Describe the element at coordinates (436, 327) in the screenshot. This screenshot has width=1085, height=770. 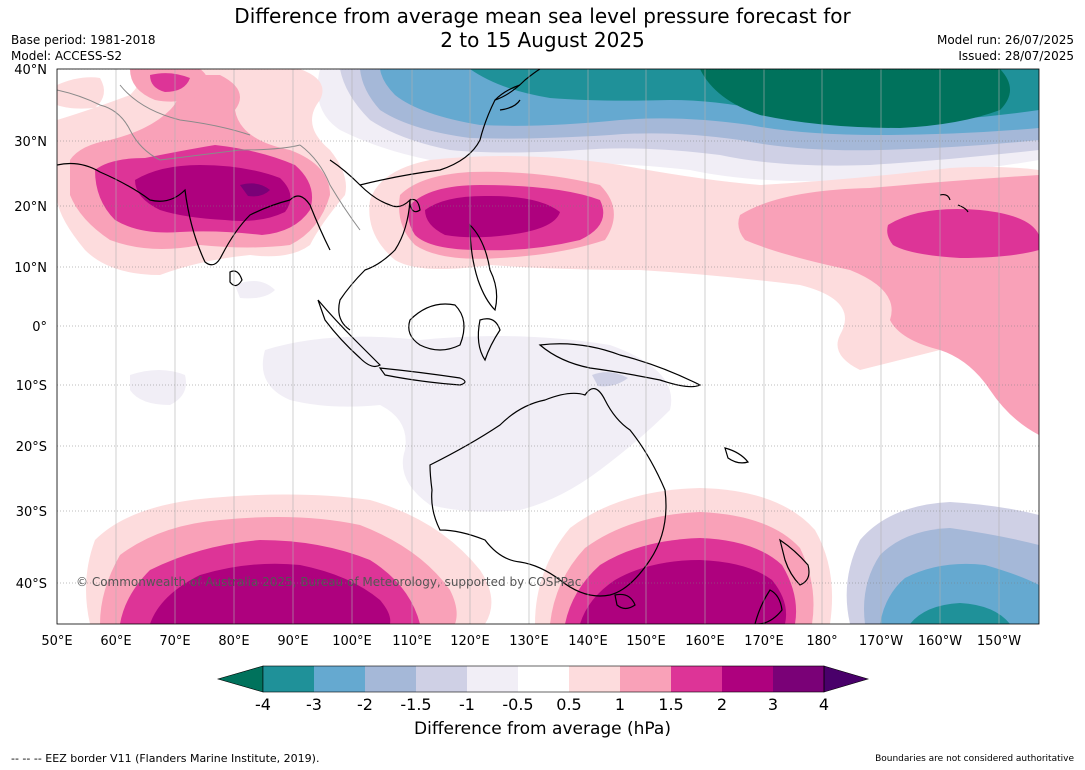
I see `coast-borneo` at that location.